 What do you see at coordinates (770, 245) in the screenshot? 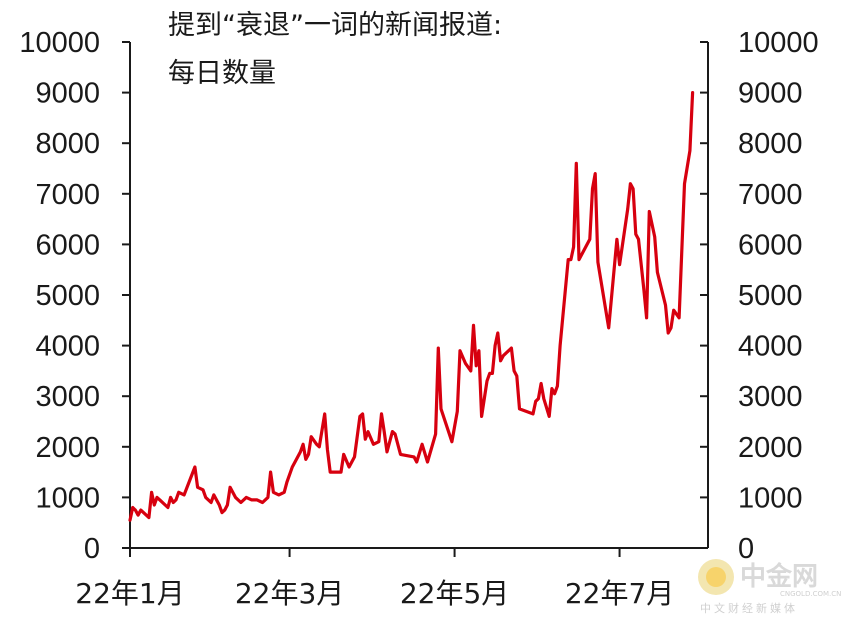
I see `y-tick-label-right: 6000` at bounding box center [770, 245].